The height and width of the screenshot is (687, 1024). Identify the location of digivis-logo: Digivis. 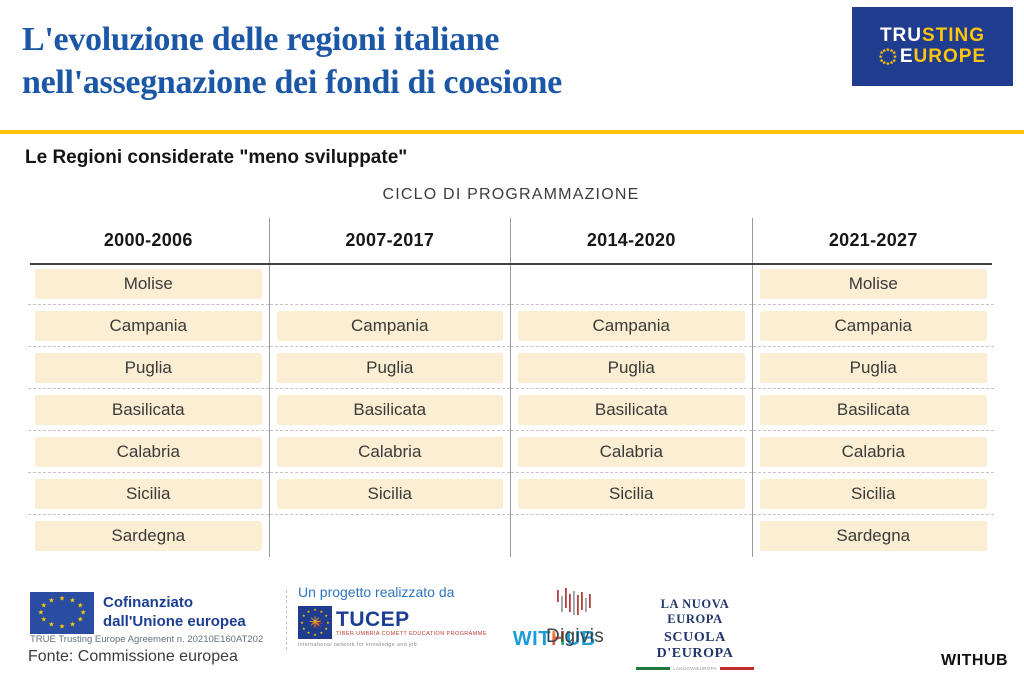
(575, 617).